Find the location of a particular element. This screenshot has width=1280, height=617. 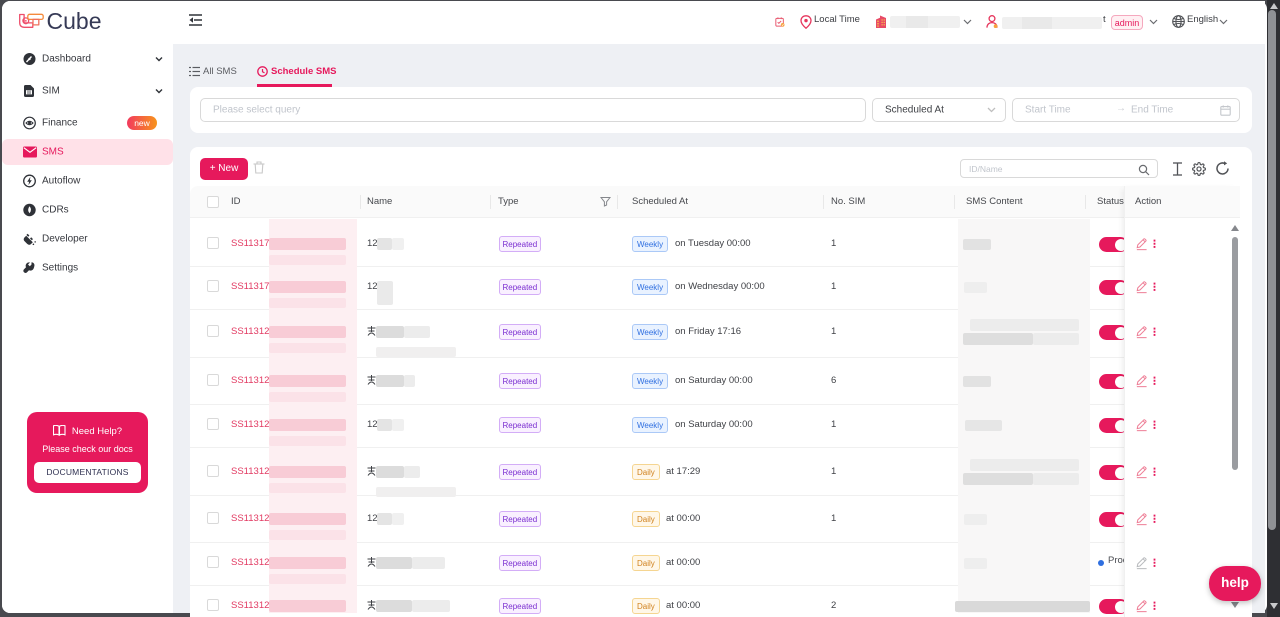

svg-text: Cube is located at coordinates (74, 22).